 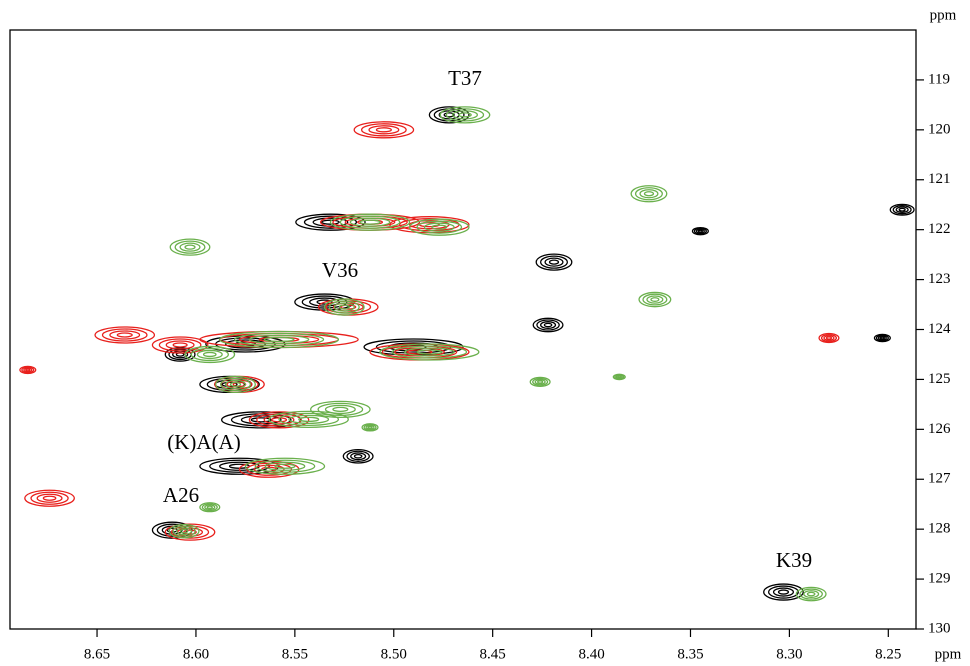 What do you see at coordinates (939, 529) in the screenshot?
I see `y-tick-label: 128` at bounding box center [939, 529].